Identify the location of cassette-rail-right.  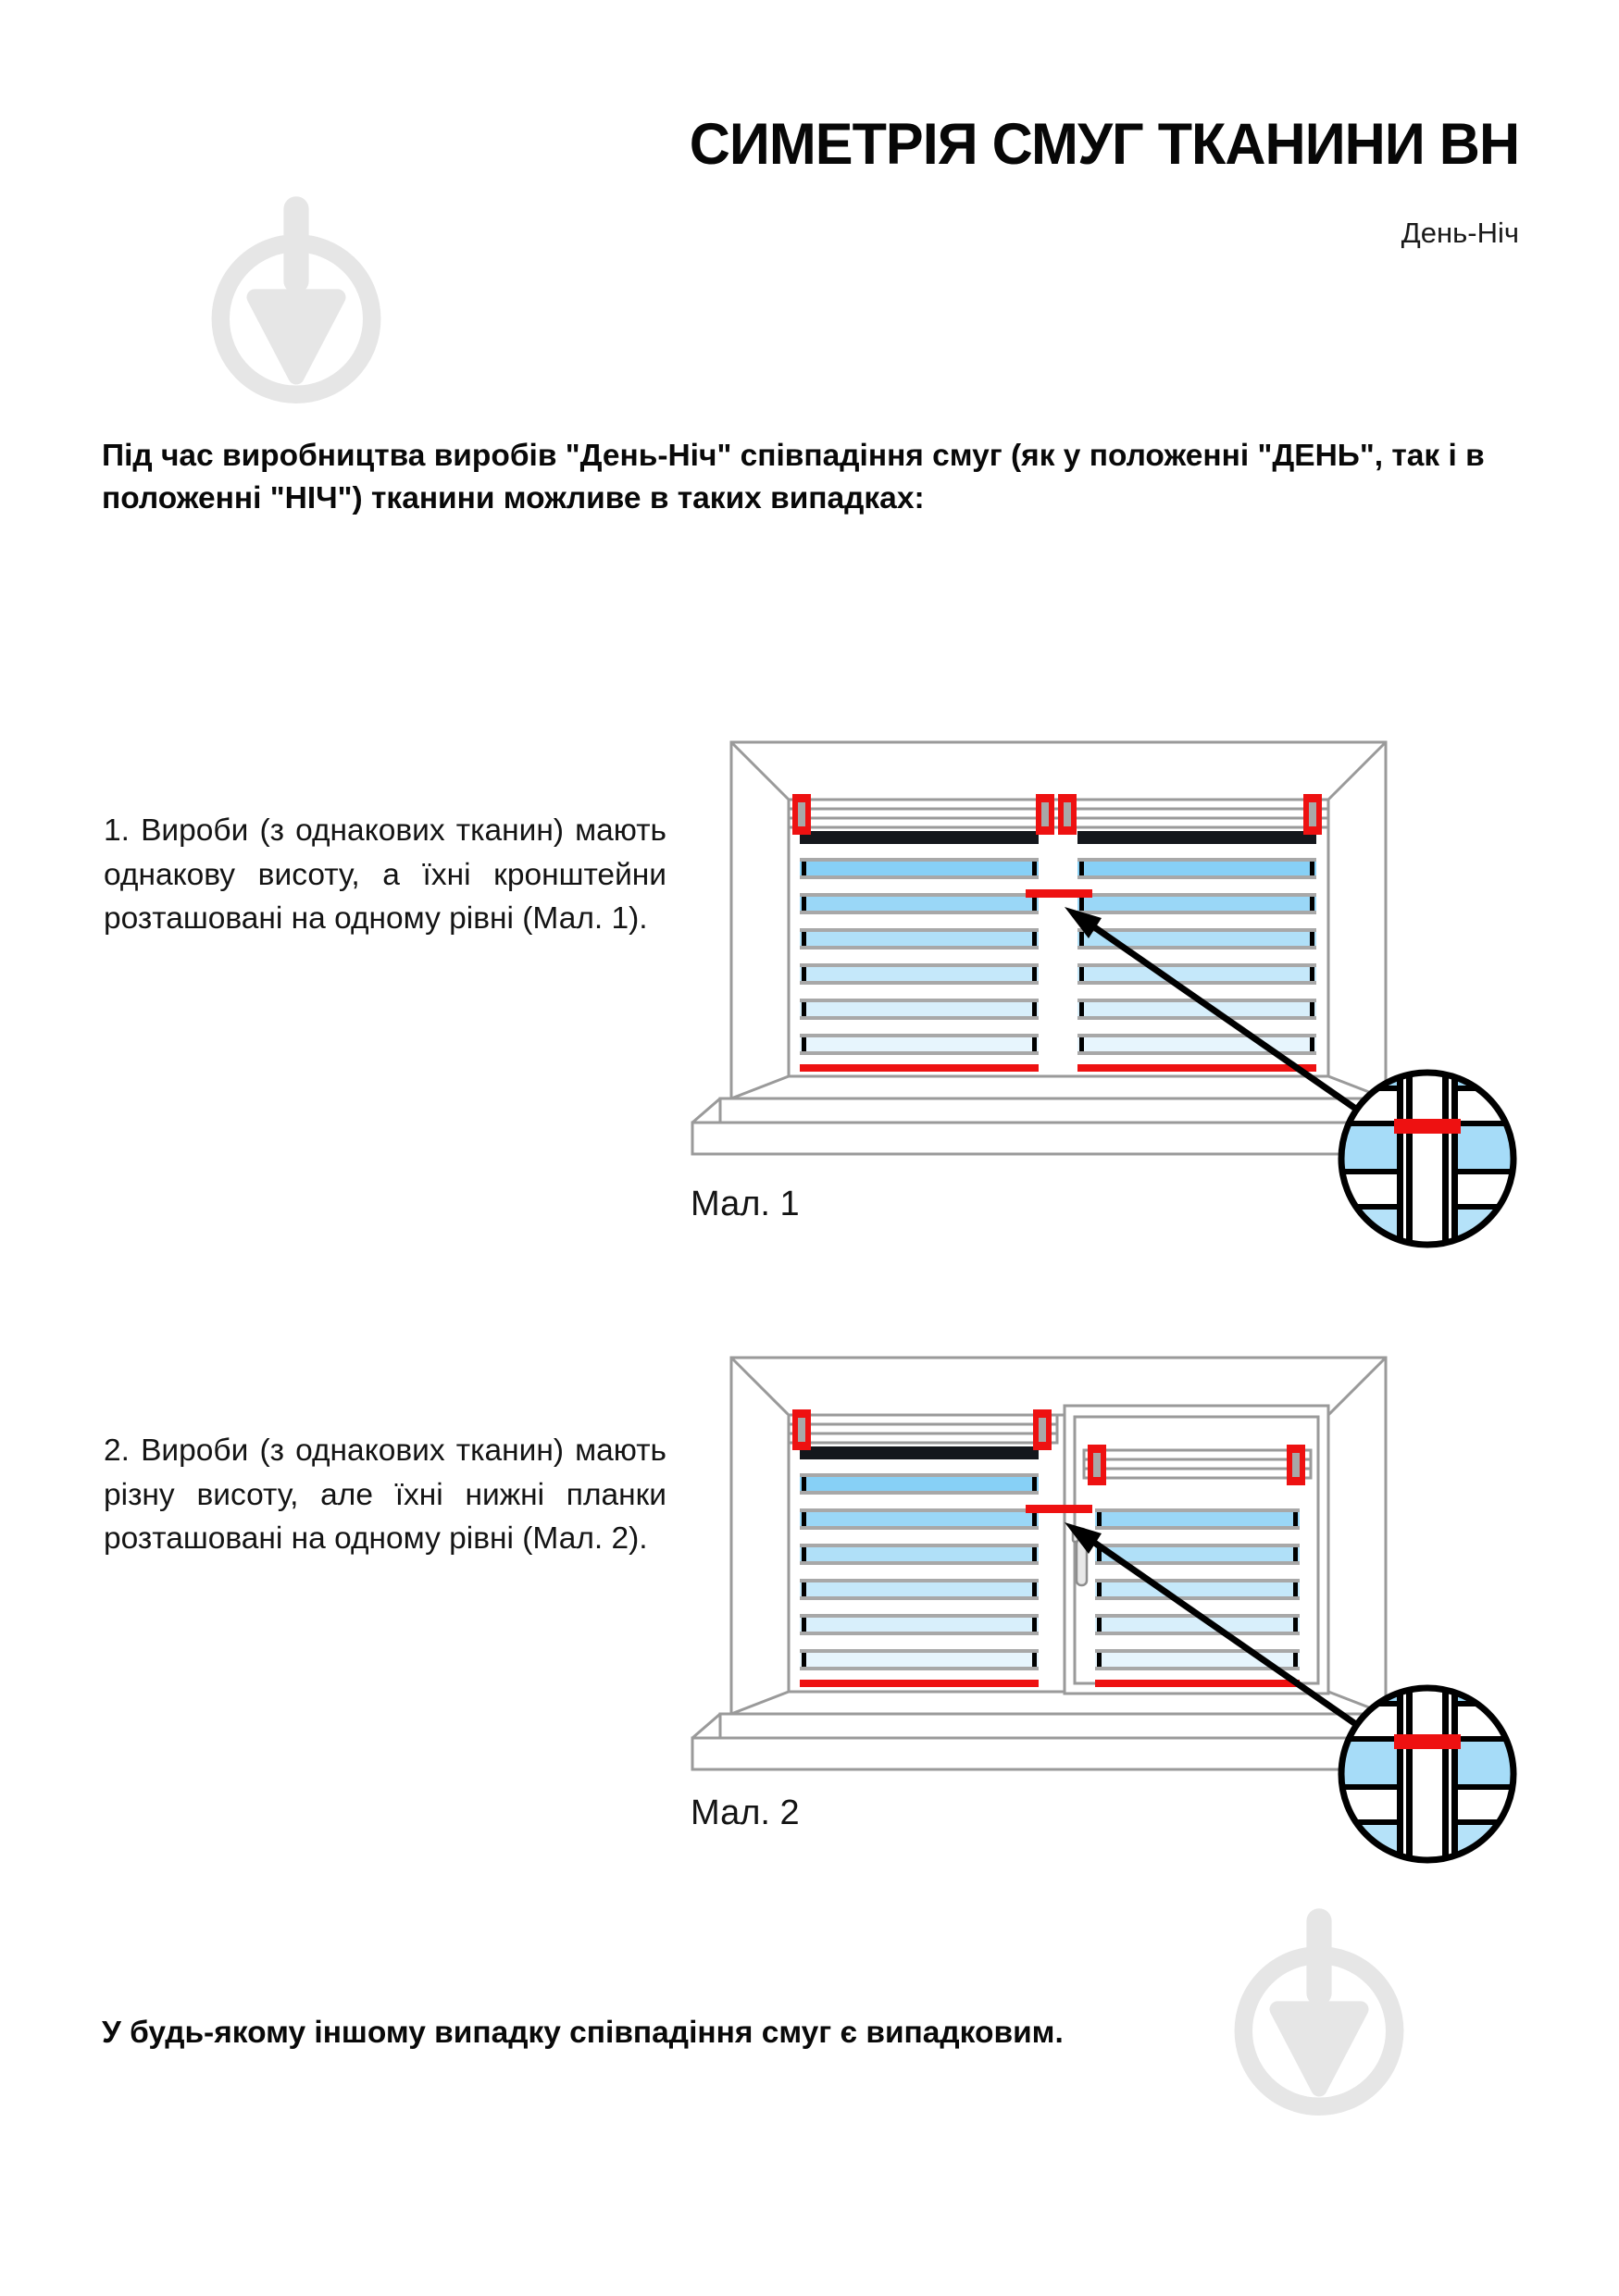
(1198, 1464).